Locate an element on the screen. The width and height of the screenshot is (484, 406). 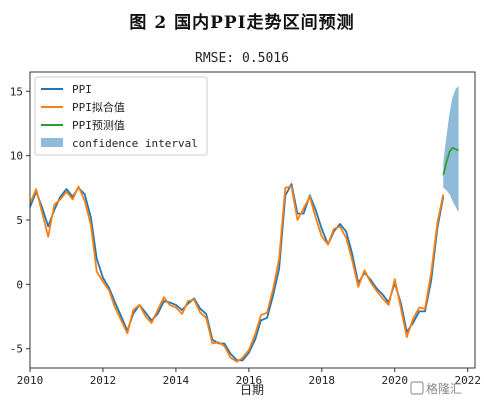
chart-subtitle: RMSE: 0.5016 is located at coordinates (242, 58).